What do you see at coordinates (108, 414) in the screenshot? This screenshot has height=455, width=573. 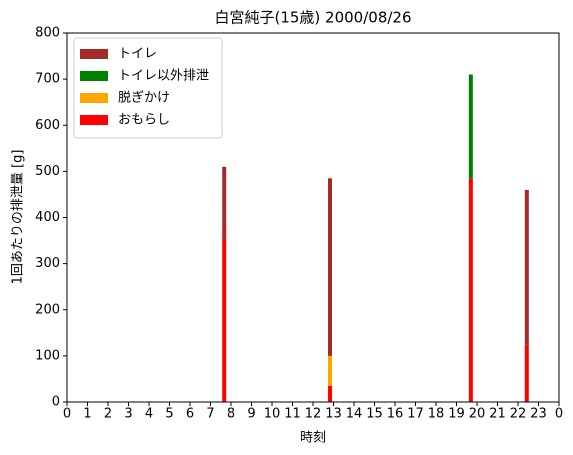 I see `x-tick-label: 2` at bounding box center [108, 414].